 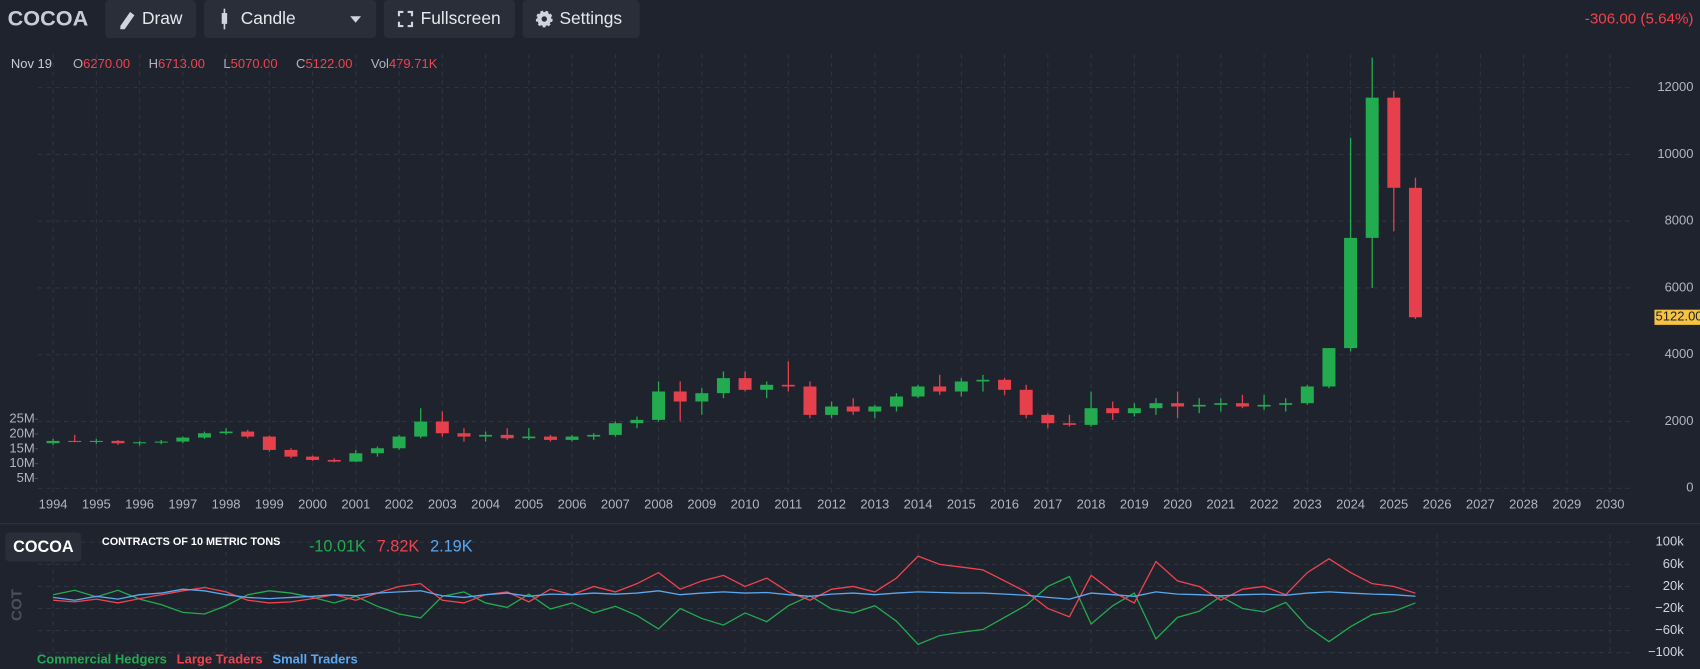 I want to click on x-tick-label: 2030, so click(x=1610, y=504).